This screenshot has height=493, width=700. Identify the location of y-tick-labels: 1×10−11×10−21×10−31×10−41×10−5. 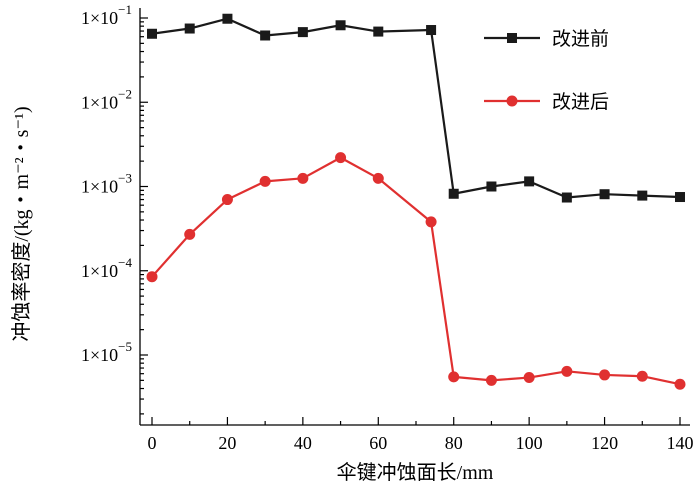
(106, 183).